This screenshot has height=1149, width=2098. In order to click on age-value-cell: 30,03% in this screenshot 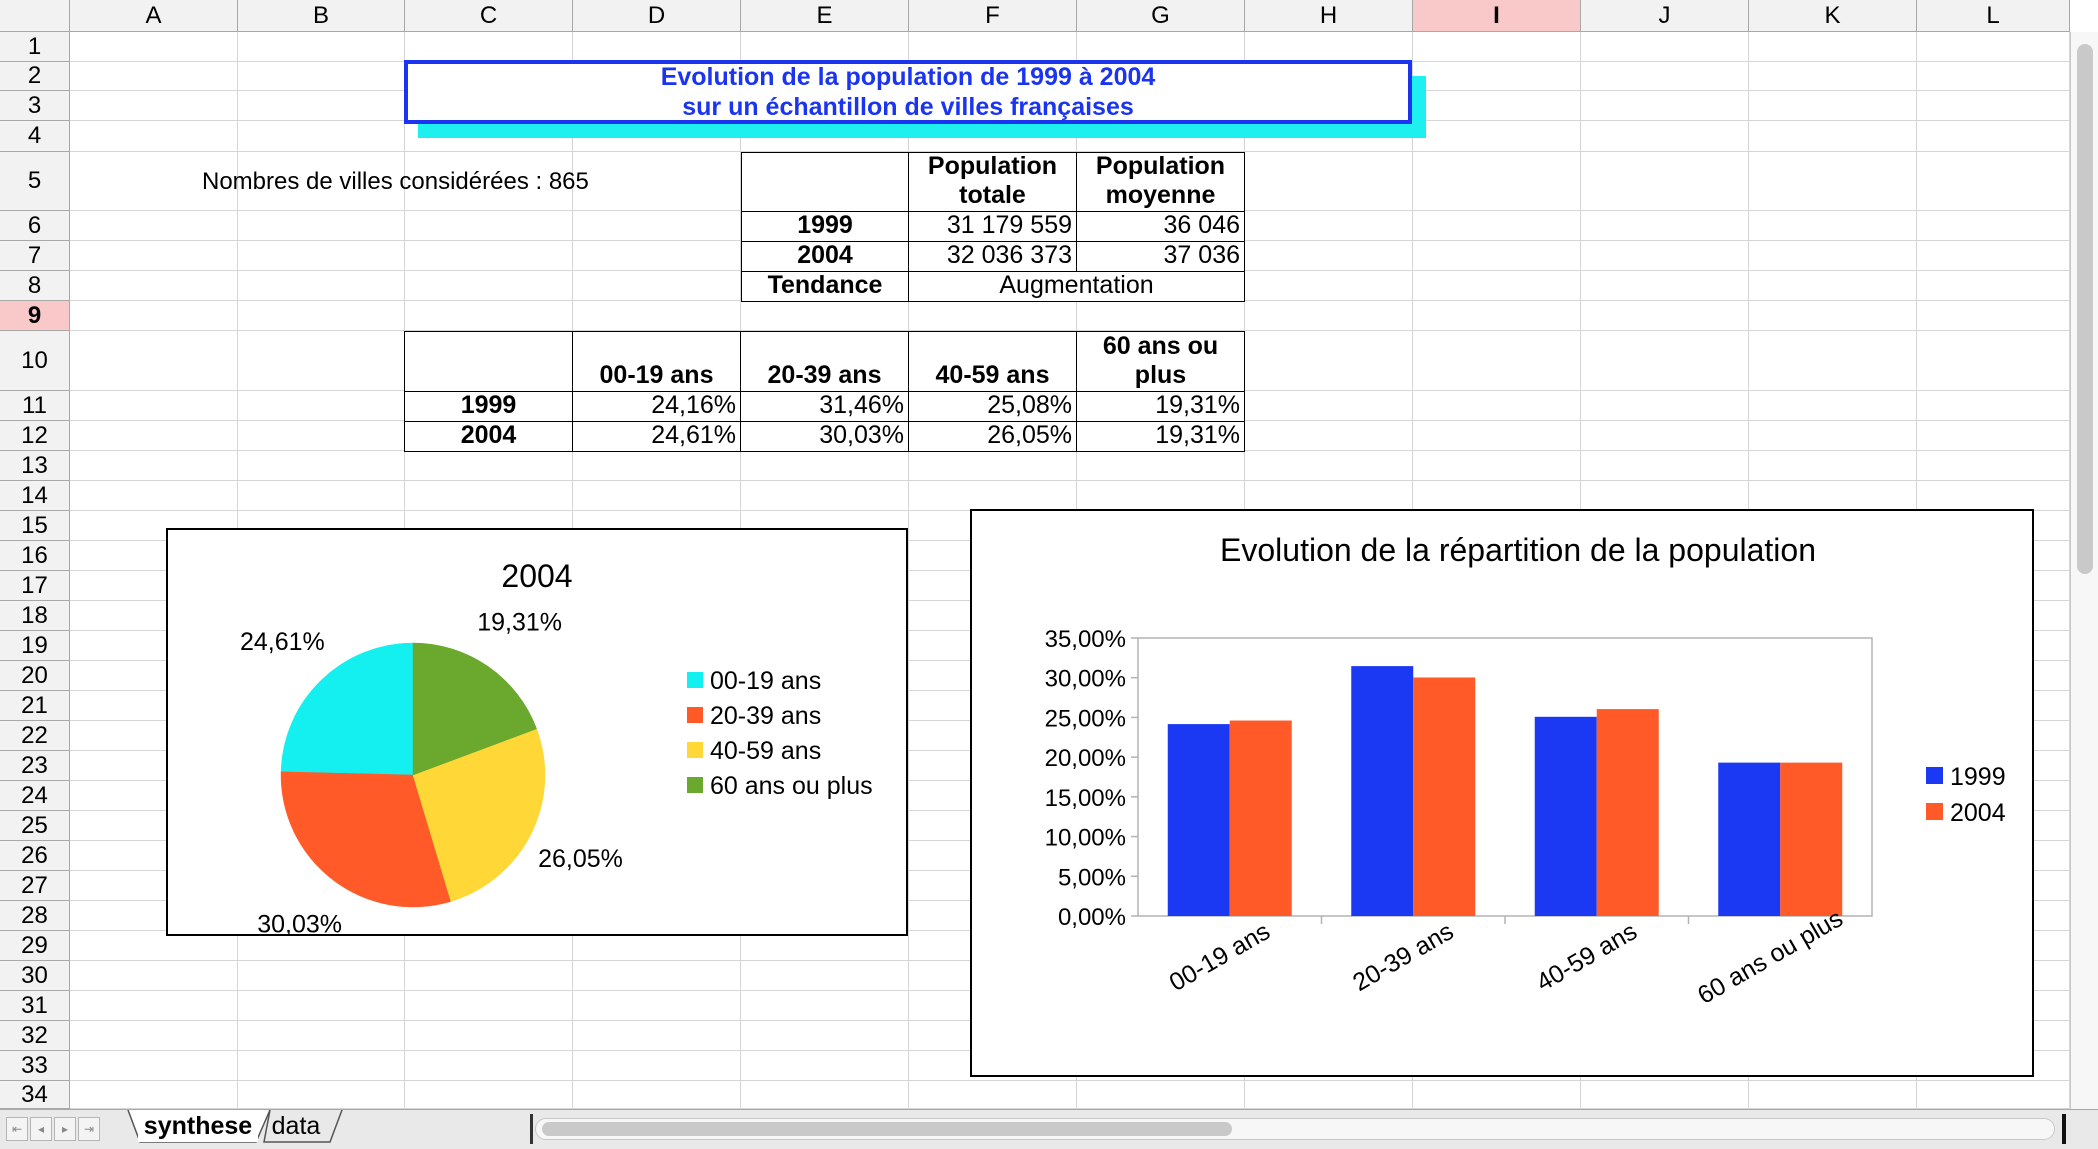, I will do `click(824, 436)`.